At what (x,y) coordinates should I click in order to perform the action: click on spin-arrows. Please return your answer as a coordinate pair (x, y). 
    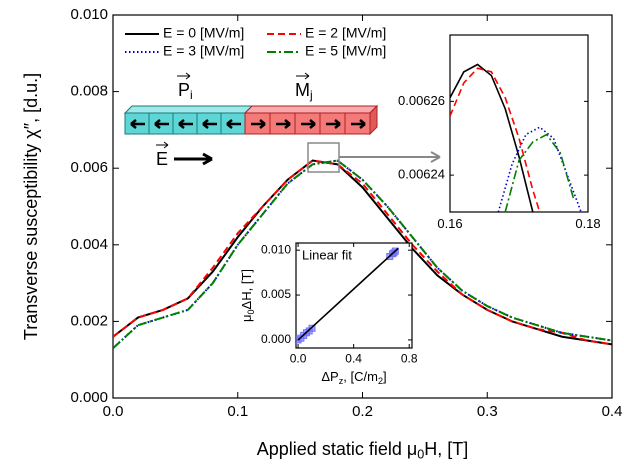
    Looking at the image, I should click on (248, 124).